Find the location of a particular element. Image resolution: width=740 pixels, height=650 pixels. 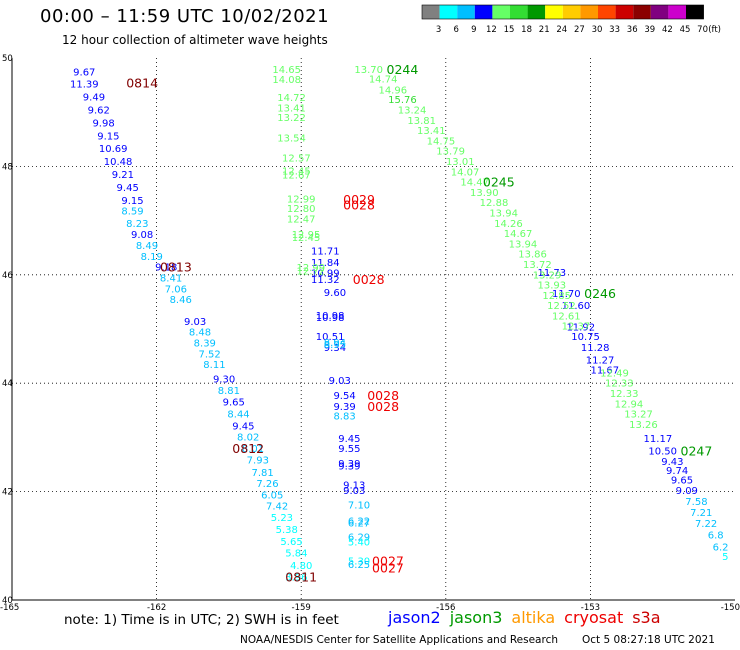

swh-value: 14.74 is located at coordinates (383, 80).